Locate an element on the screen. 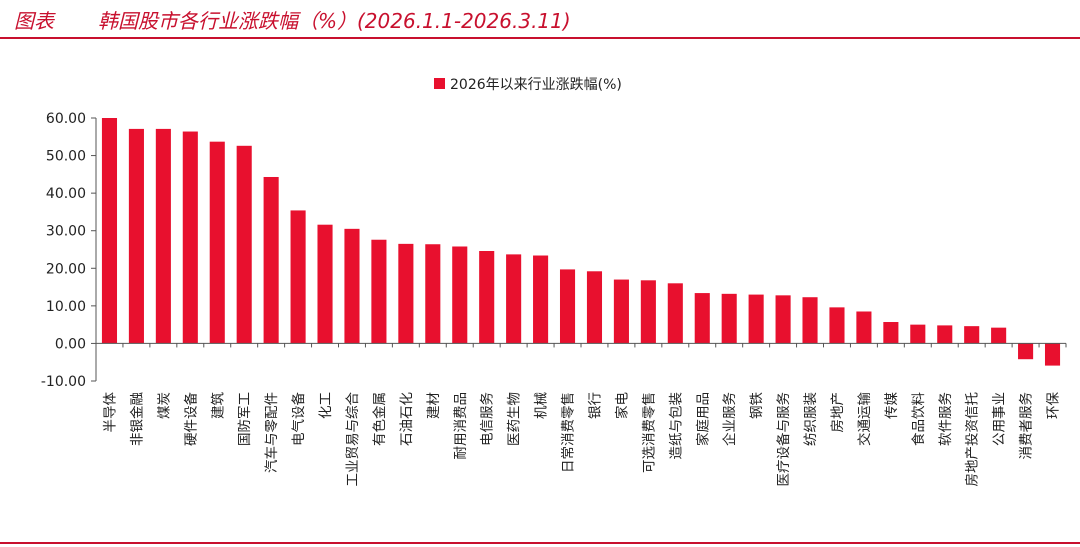  y-tick-label: -10.00 is located at coordinates (63, 382).